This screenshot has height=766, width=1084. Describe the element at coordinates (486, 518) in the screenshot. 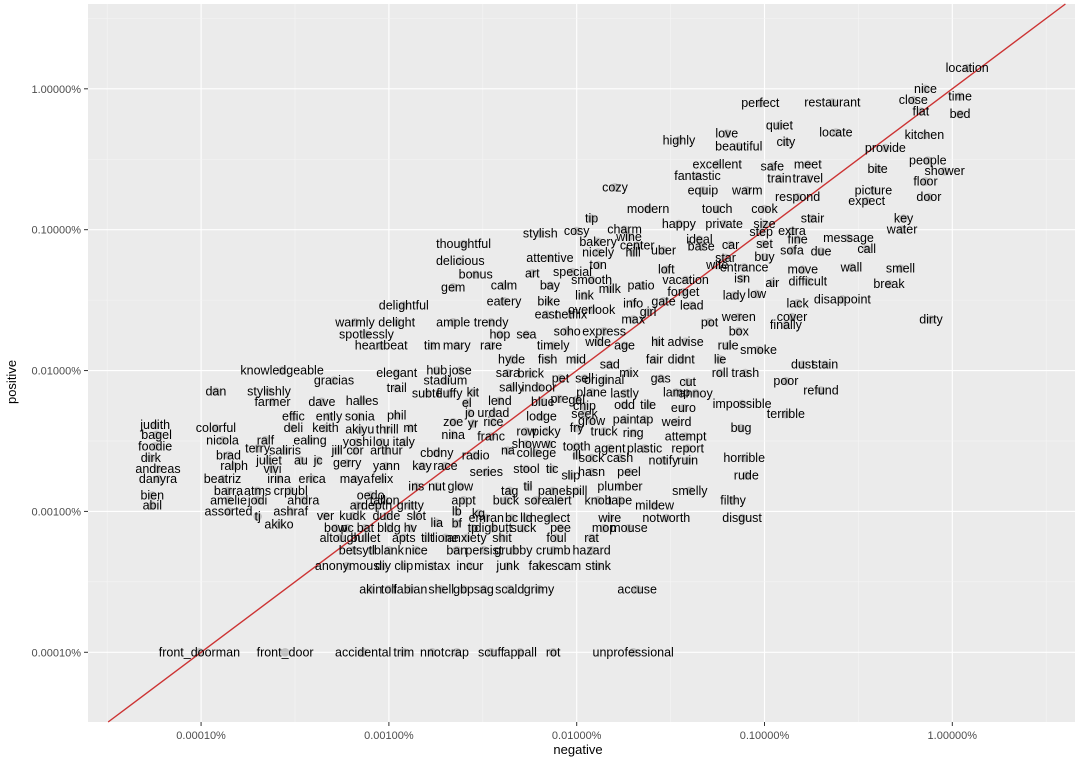

I see `word-label: emran` at that location.